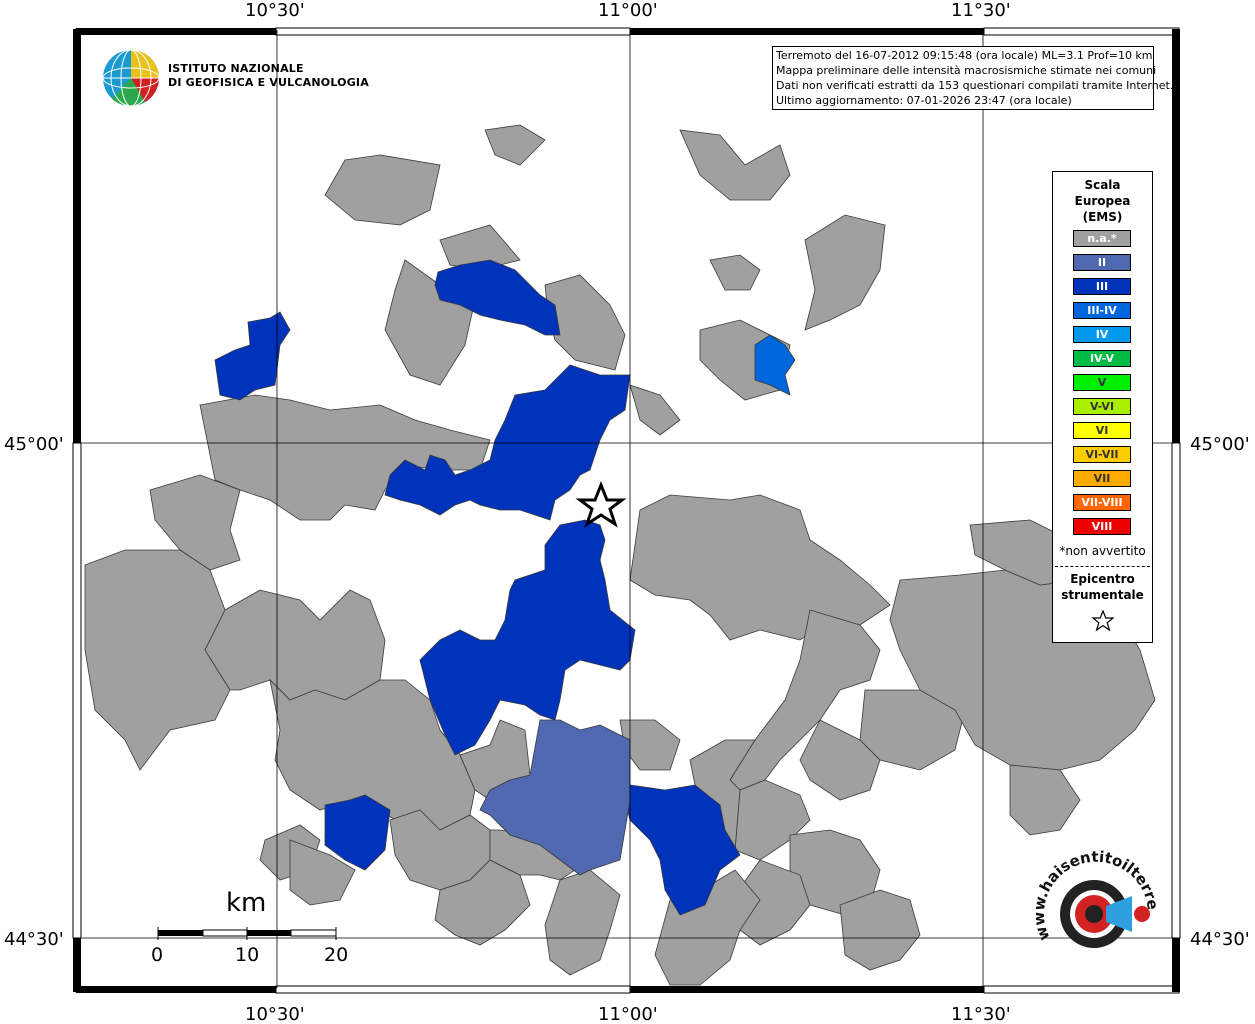  I want to click on legend-epicenter-line-1: Epicentro, so click(1102, 579).